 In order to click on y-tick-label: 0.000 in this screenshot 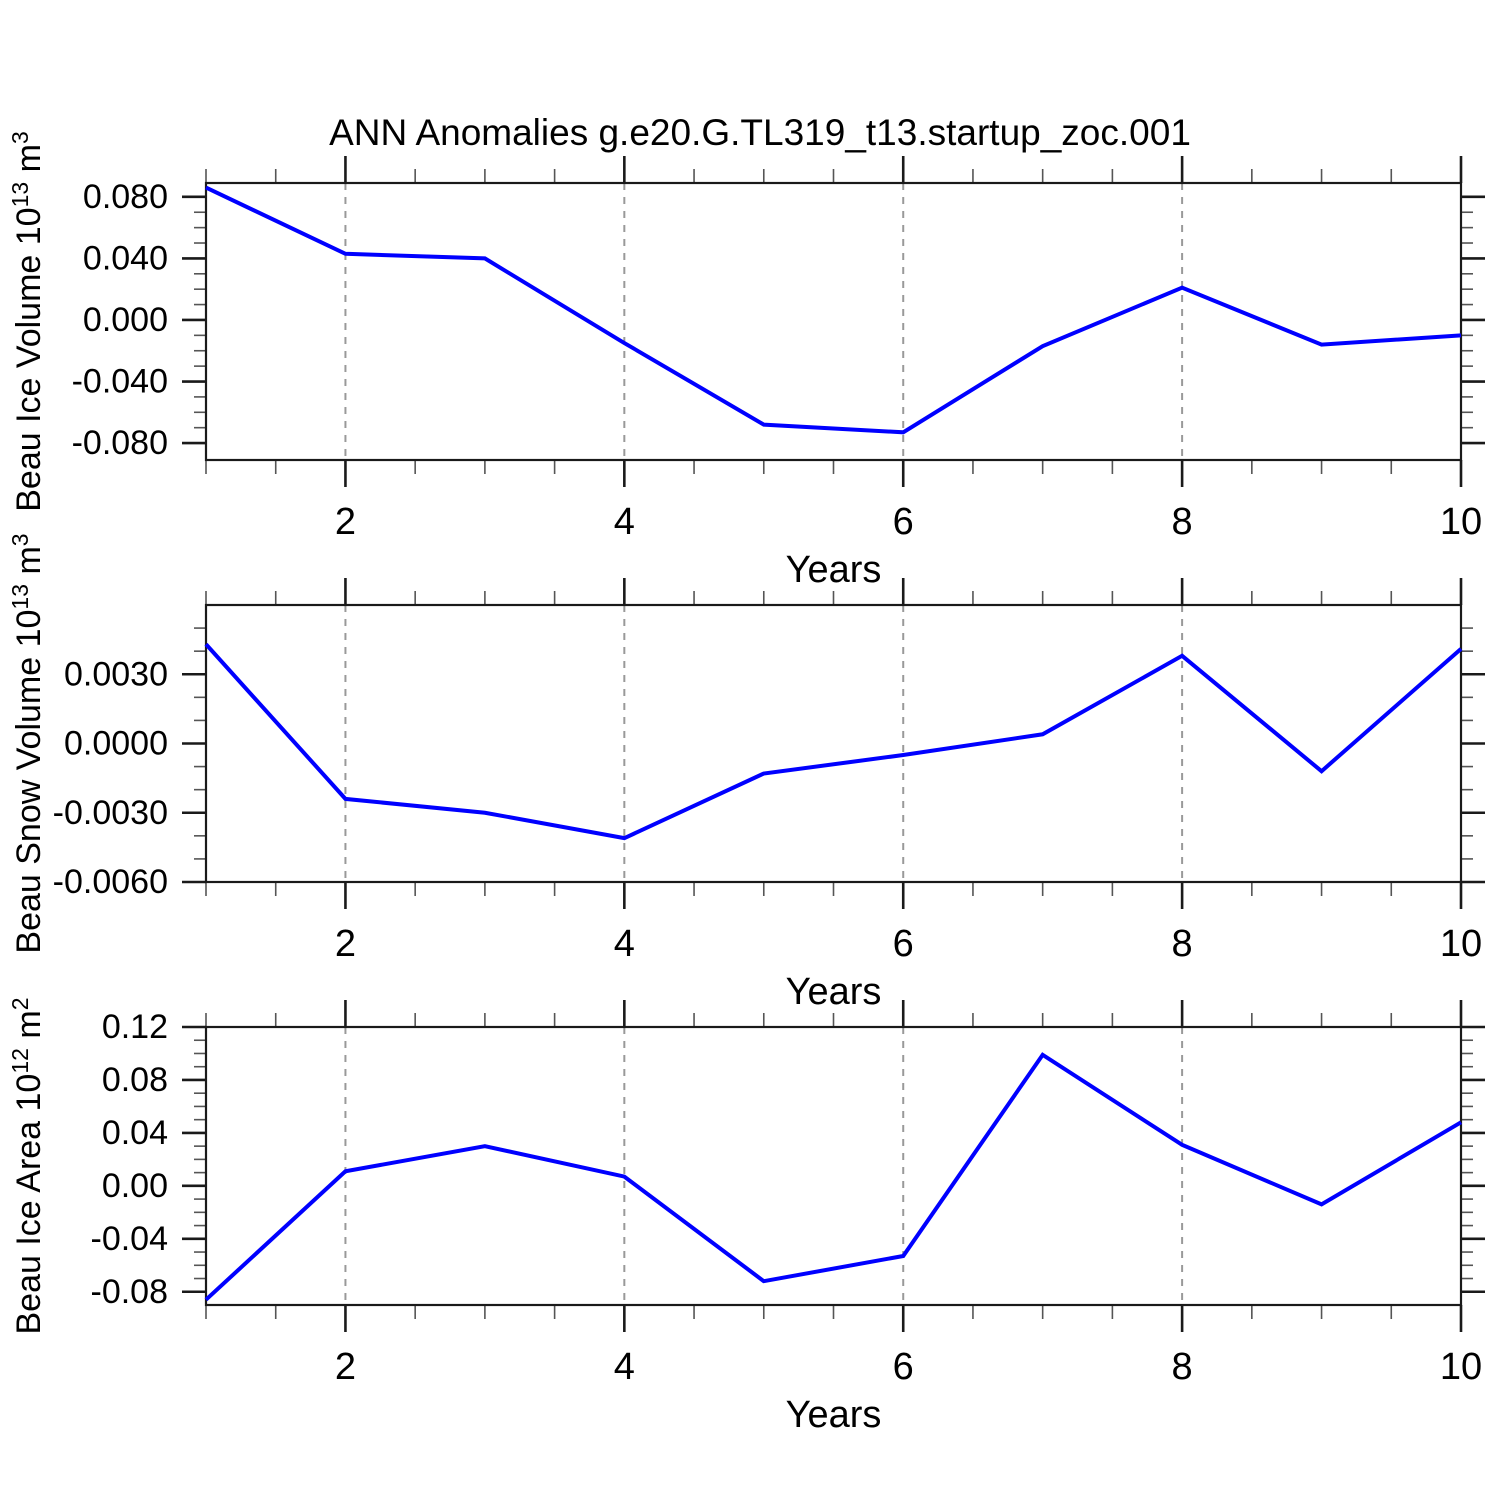, I will do `click(125, 320)`.